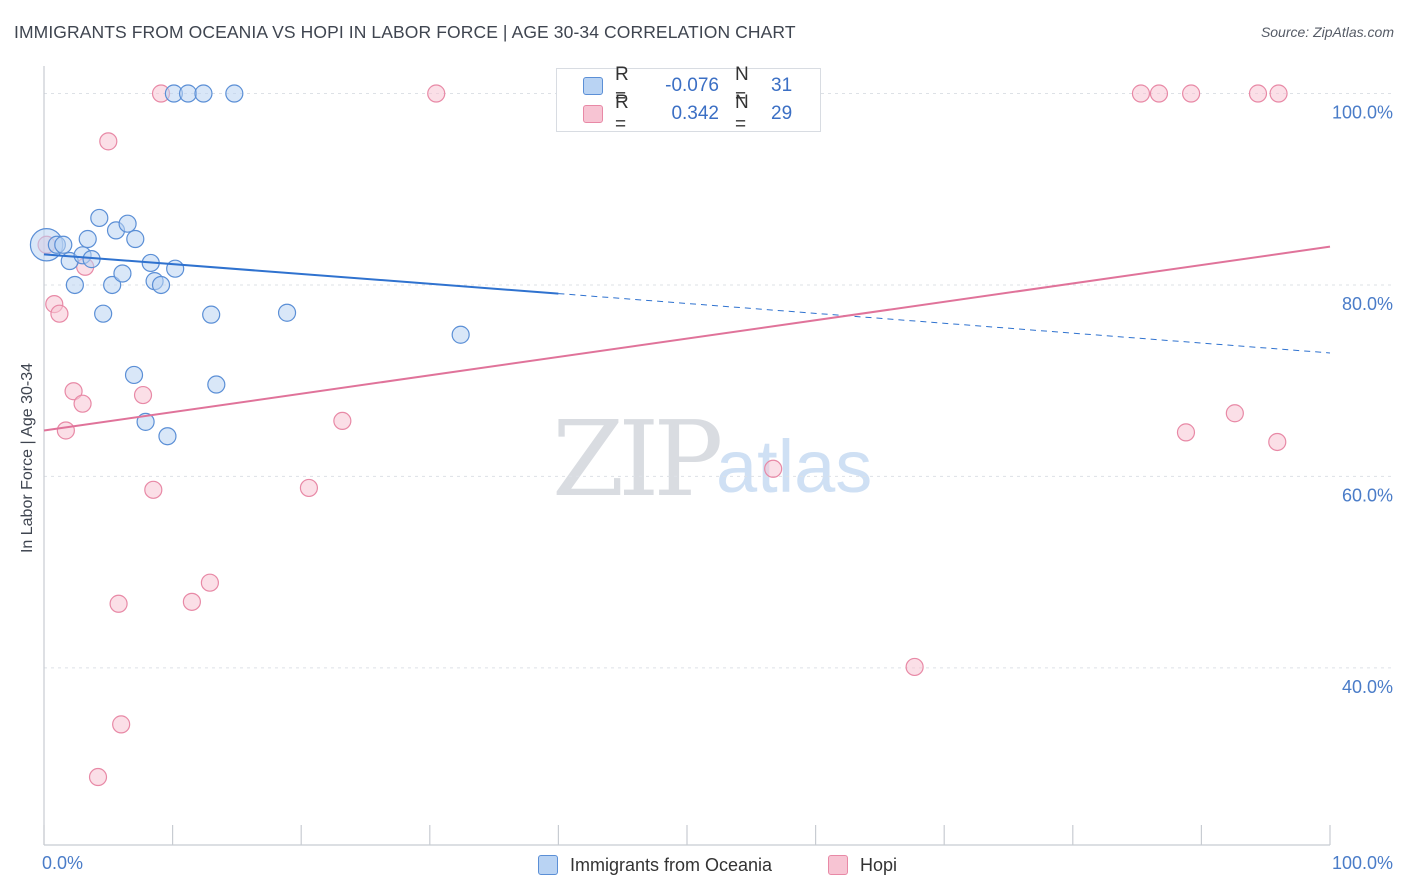  What do you see at coordinates (637, 459) in the screenshot?
I see `watermark-zip: ZIP` at bounding box center [637, 459].